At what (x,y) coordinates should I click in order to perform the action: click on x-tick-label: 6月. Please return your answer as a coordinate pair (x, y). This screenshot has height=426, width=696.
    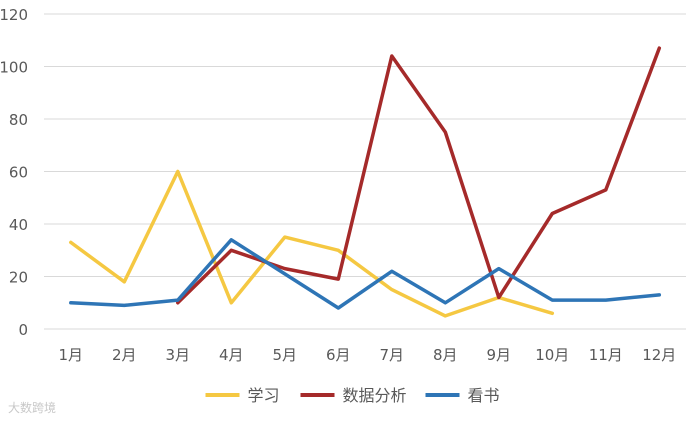
    Looking at the image, I should click on (338, 355).